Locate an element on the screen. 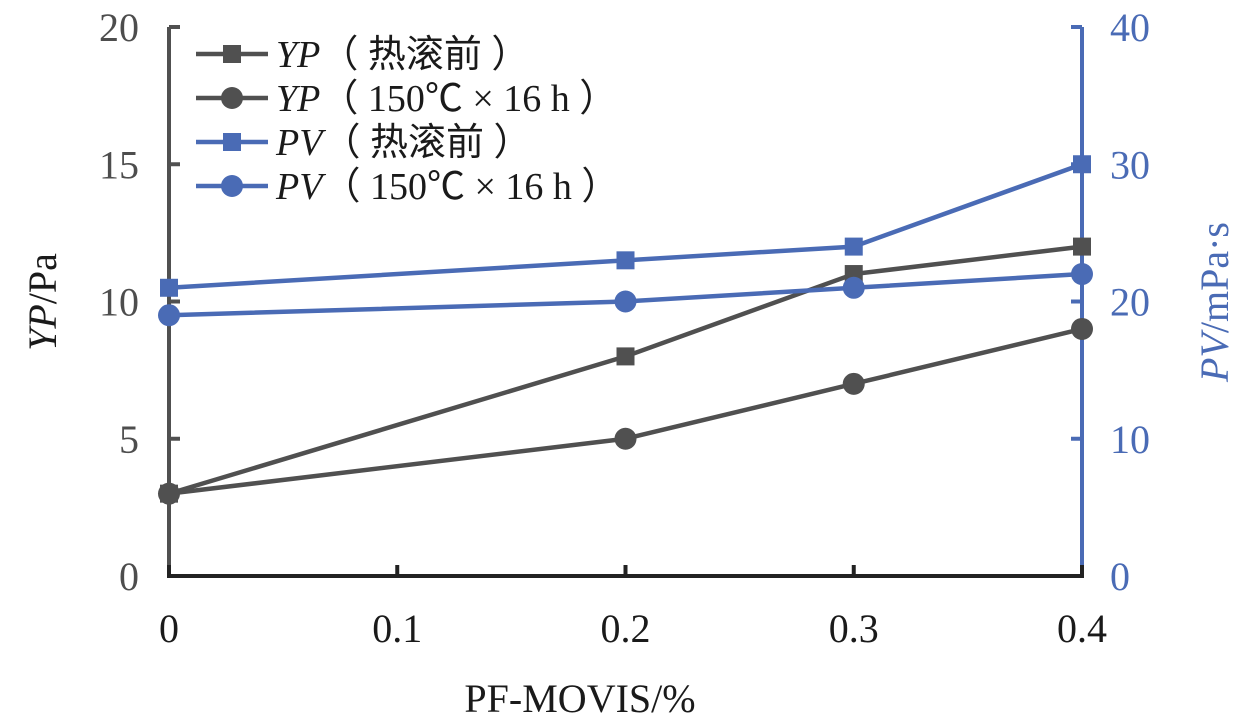 The width and height of the screenshot is (1259, 728). y2-tick-label: 10 is located at coordinates (1130, 439).